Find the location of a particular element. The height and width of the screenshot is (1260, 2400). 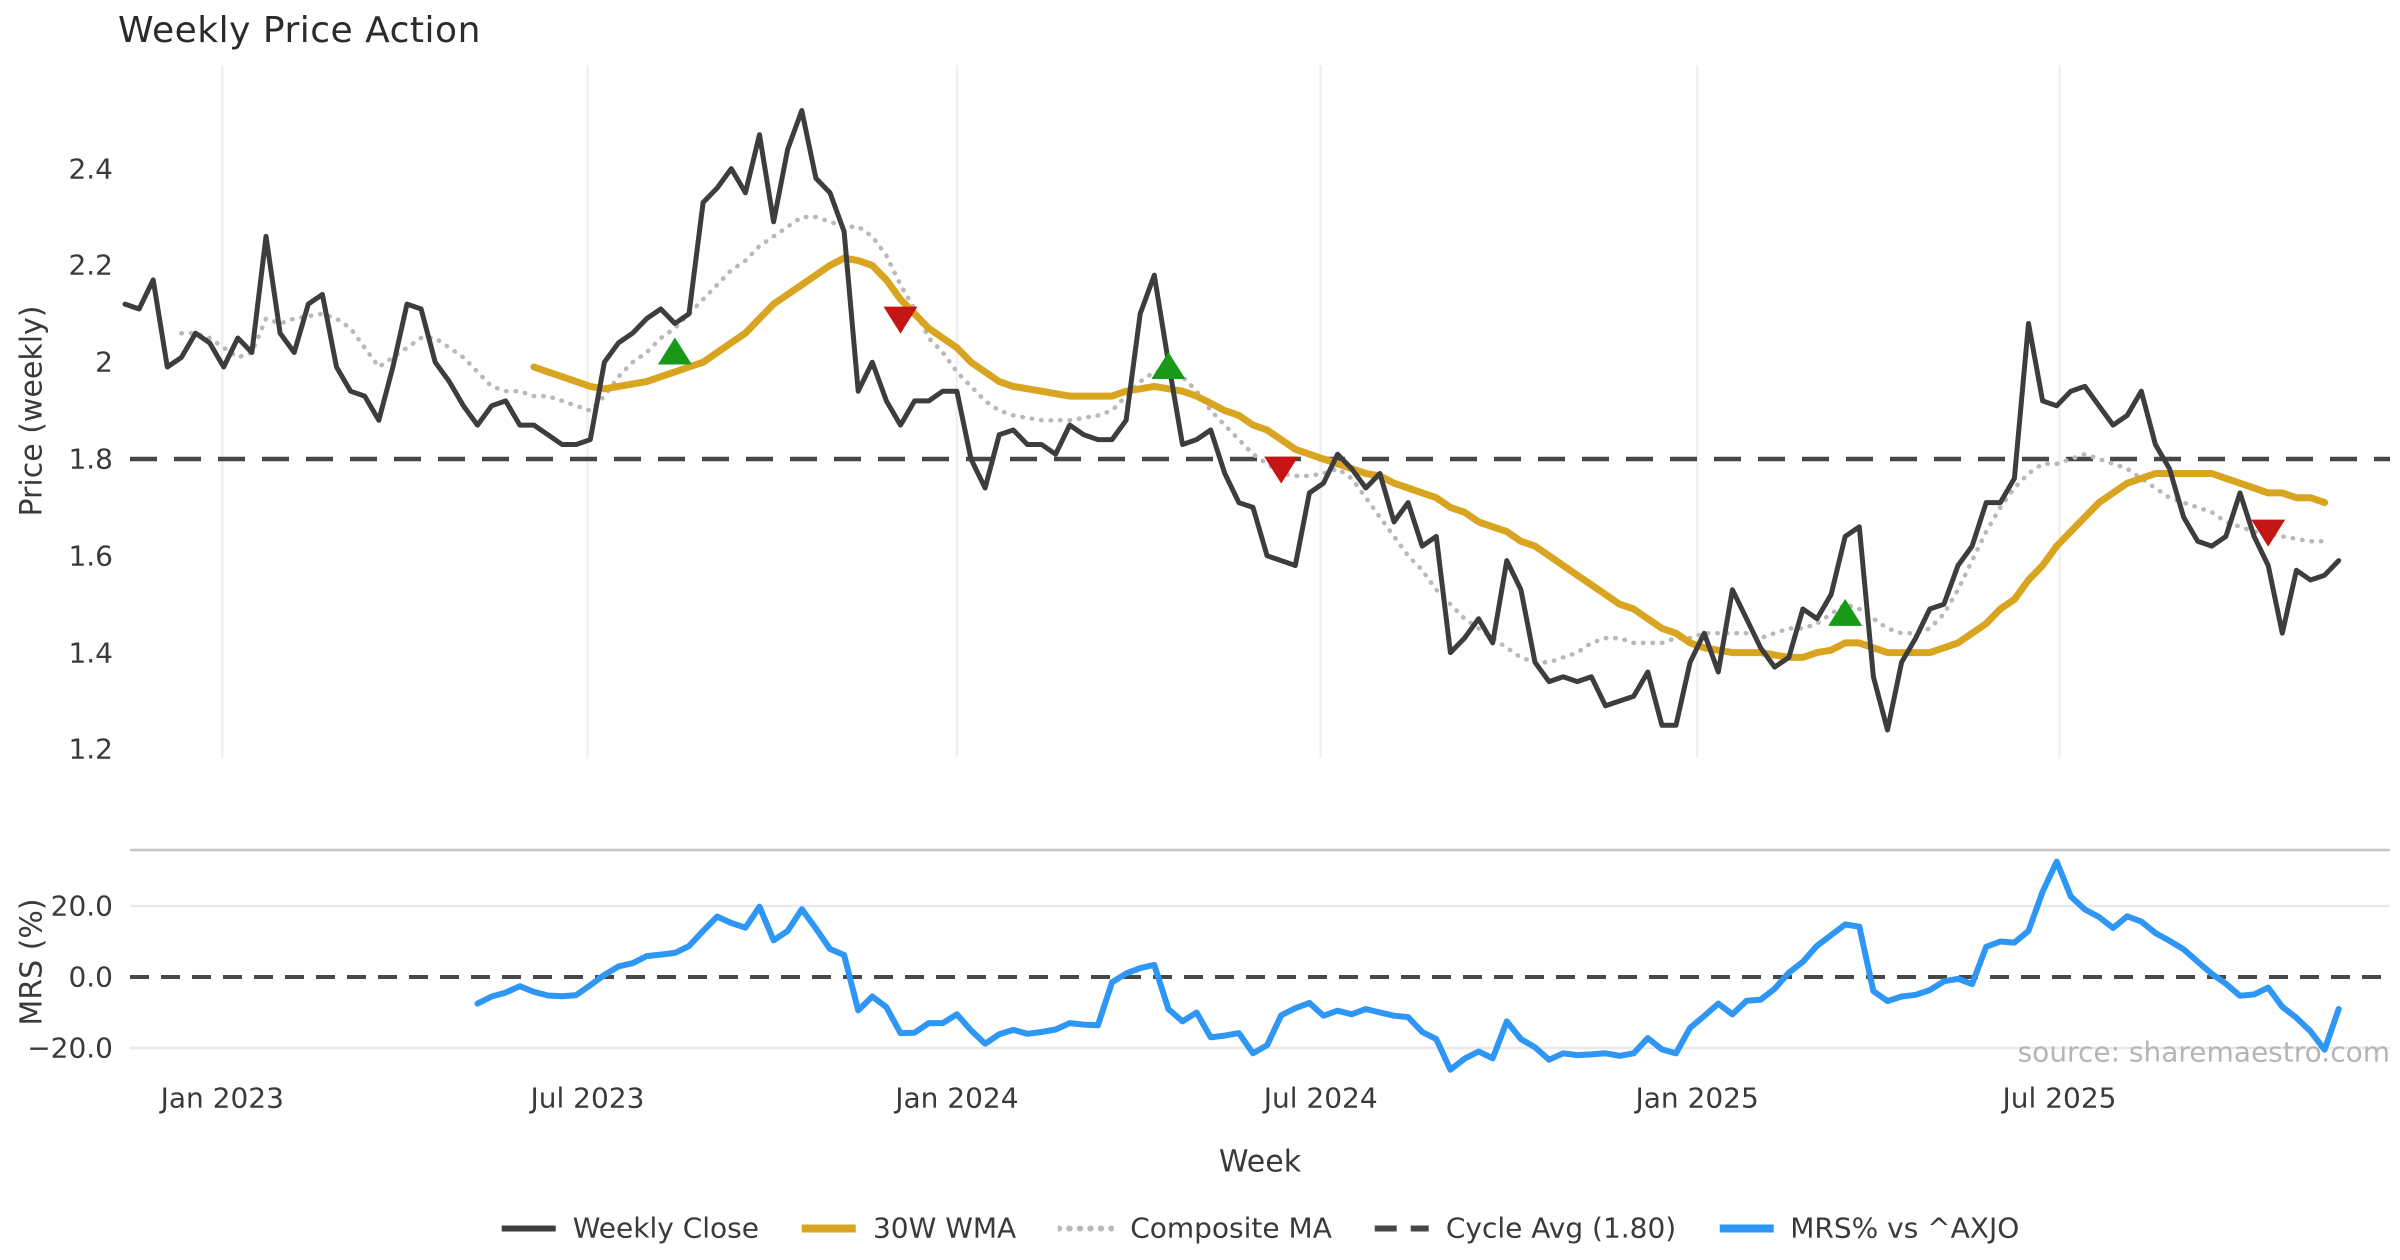

mrs-y-tick-label: −20.0 is located at coordinates (70, 1048).